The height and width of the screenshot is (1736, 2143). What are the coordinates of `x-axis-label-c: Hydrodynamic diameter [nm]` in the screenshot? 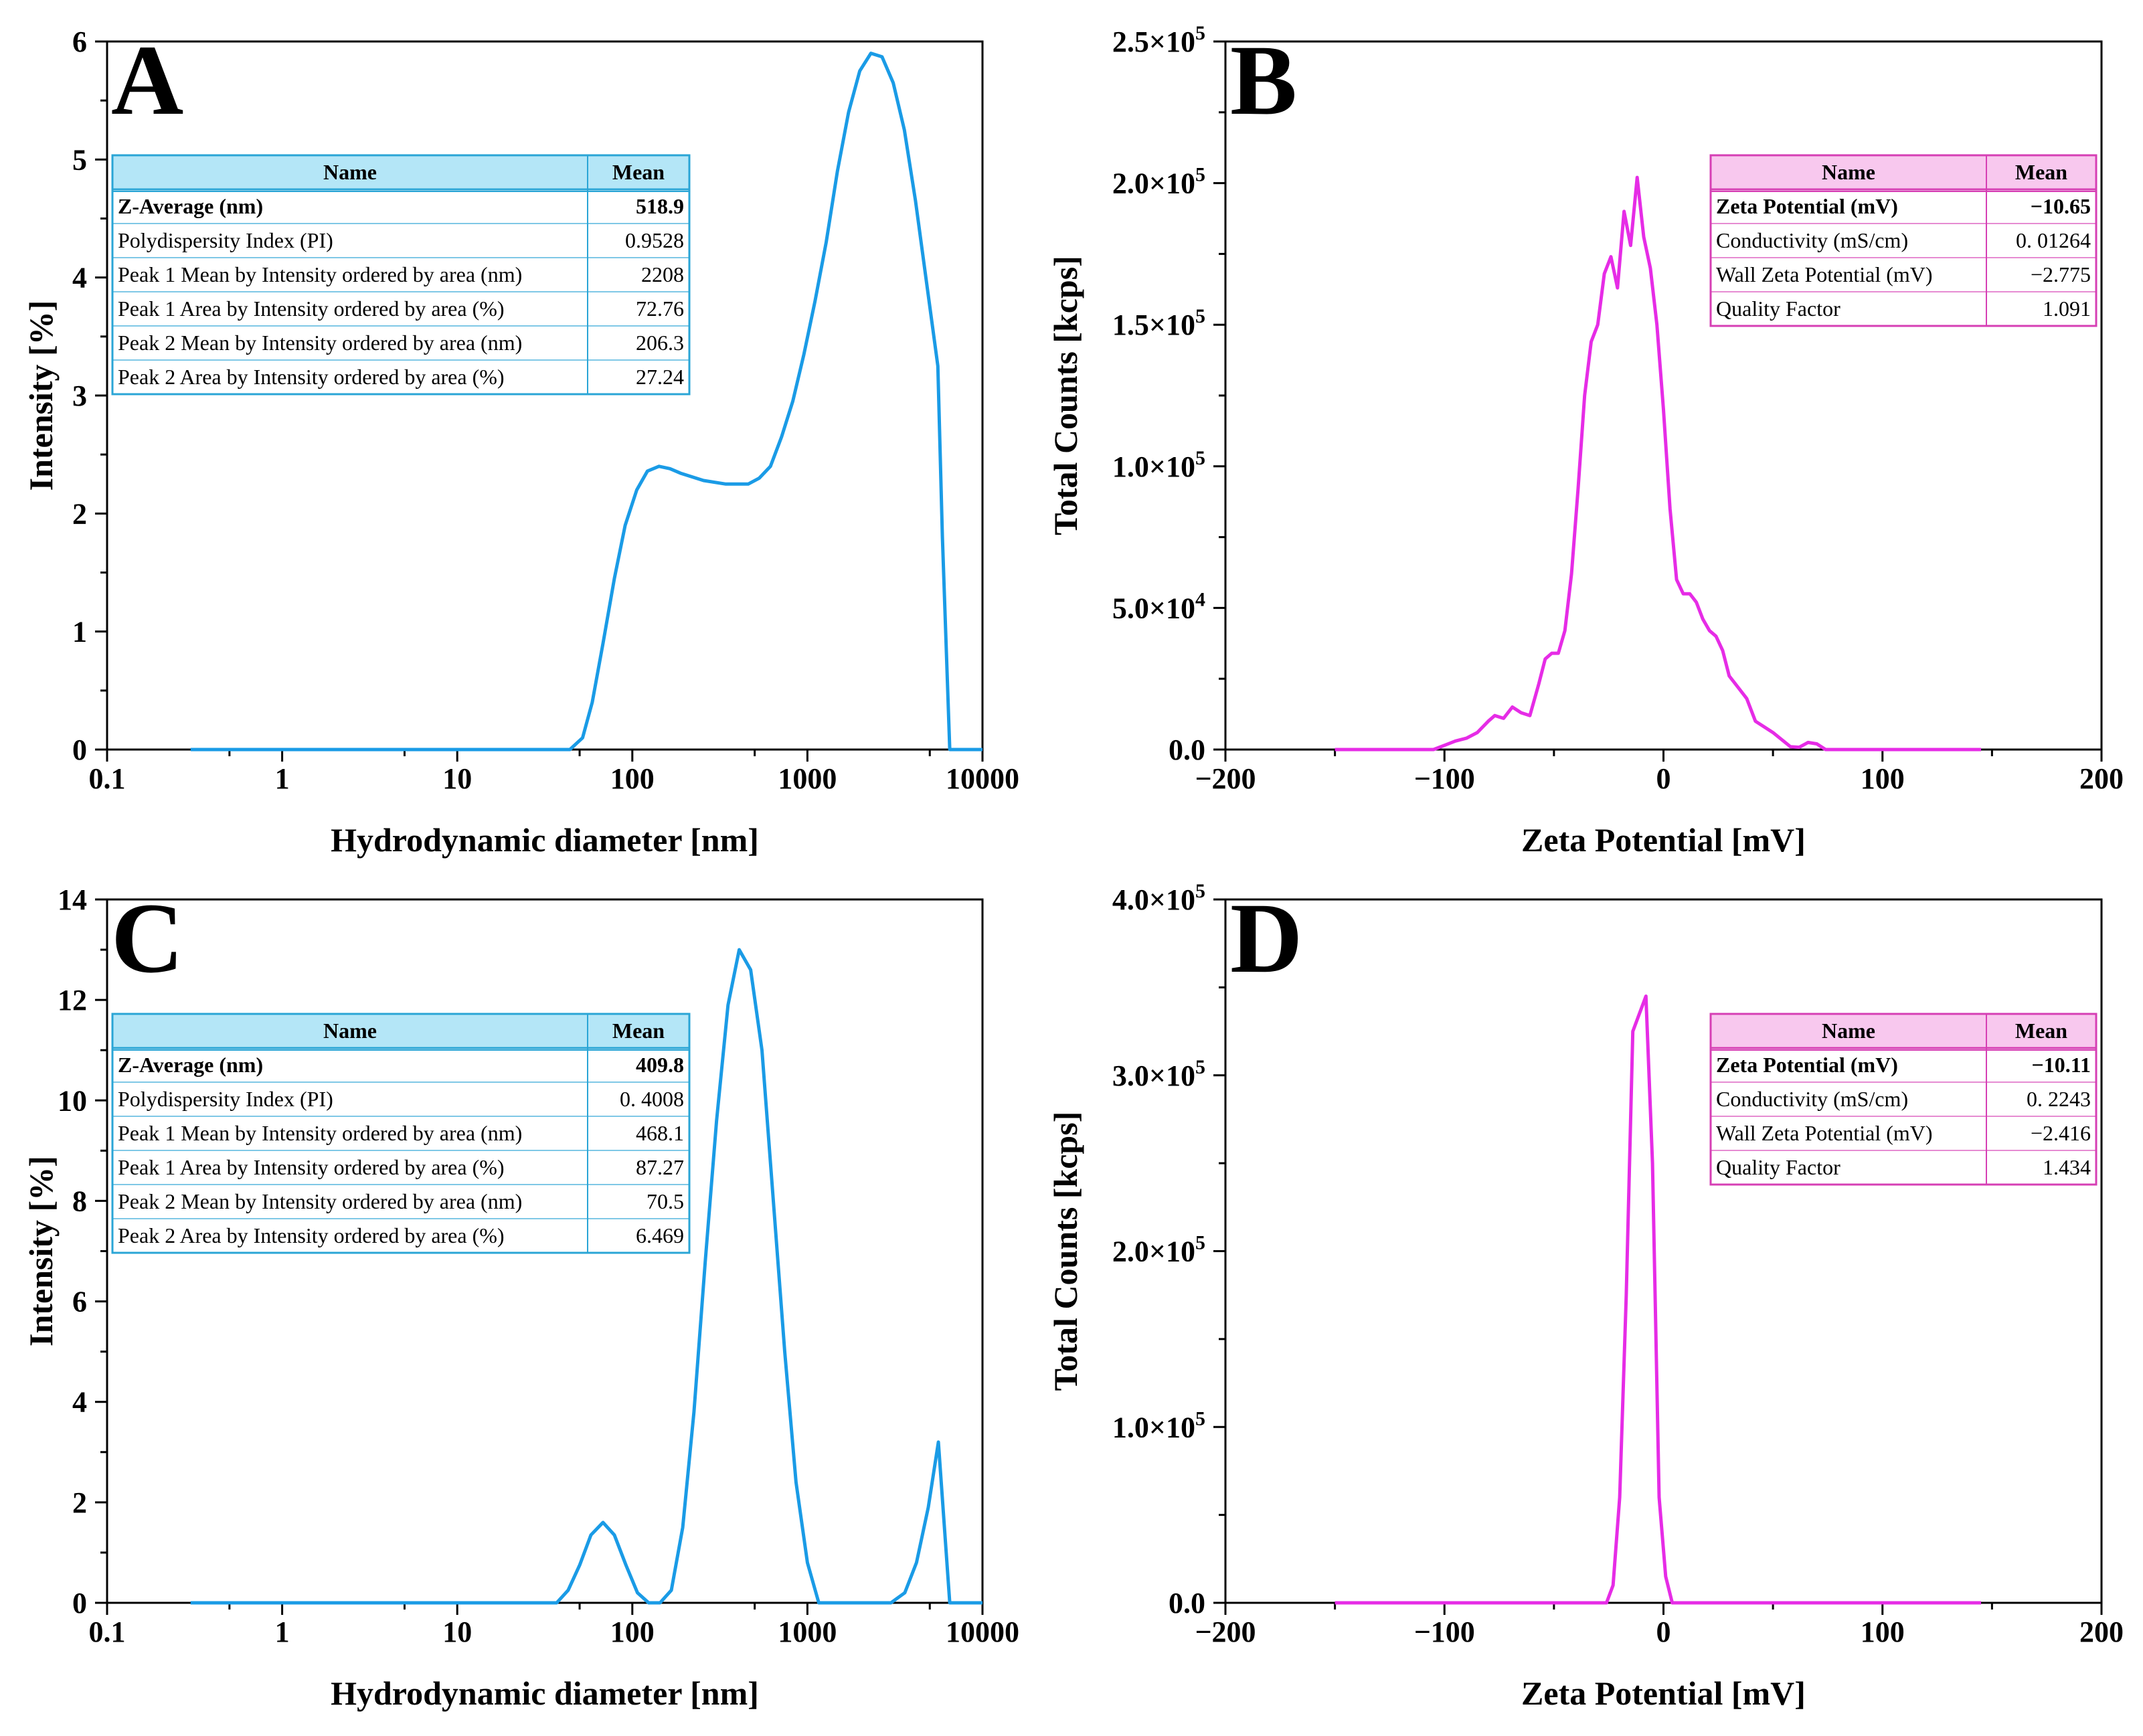 It's located at (545, 1693).